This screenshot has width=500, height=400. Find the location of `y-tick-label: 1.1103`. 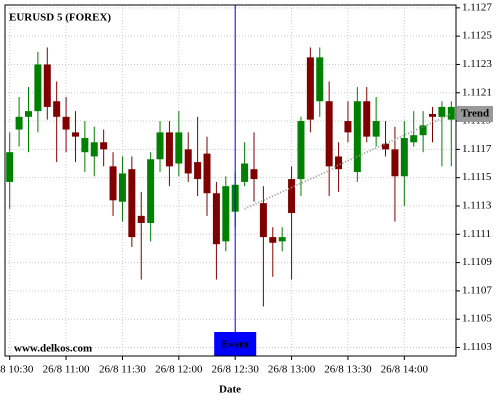

y-tick-label: 1.1103 is located at coordinates (477, 347).